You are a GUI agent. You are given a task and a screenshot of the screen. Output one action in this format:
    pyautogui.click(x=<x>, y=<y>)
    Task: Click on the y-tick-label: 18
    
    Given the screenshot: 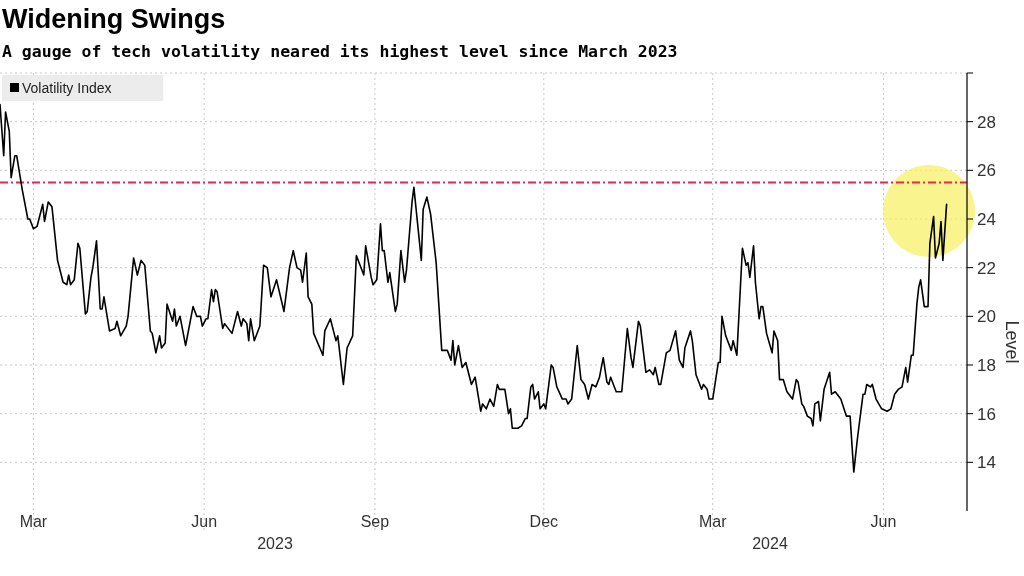 What is the action you would take?
    pyautogui.click(x=986, y=365)
    